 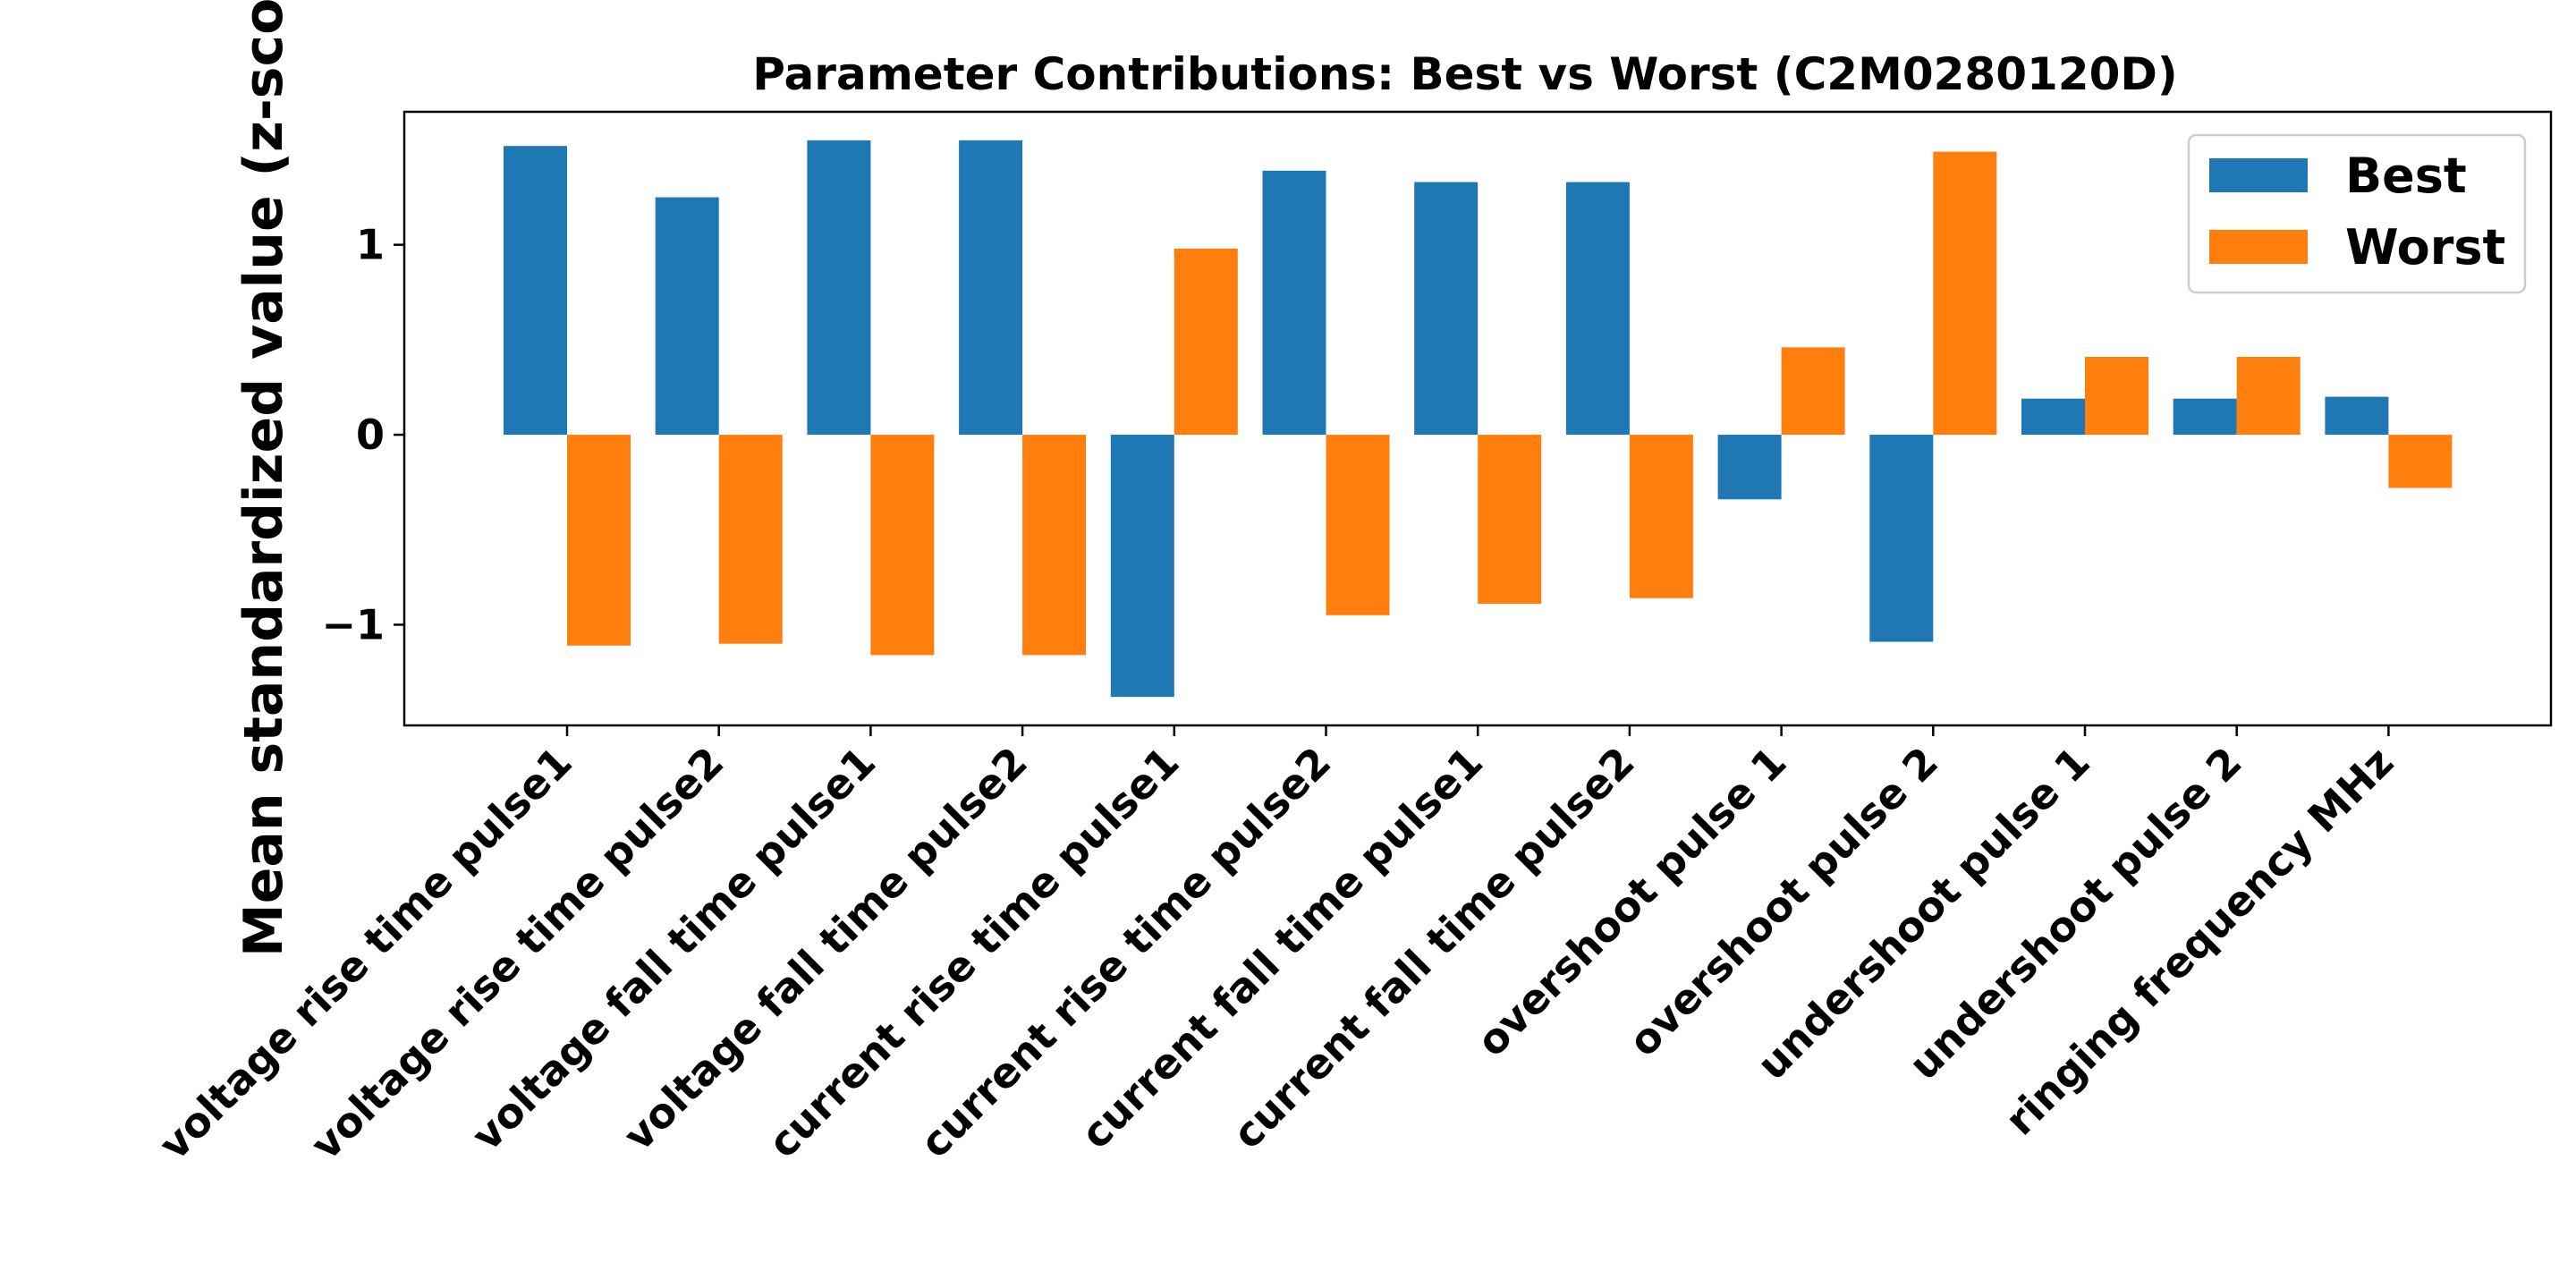 I want to click on y-ticks: −1 0 1, so click(x=362, y=434).